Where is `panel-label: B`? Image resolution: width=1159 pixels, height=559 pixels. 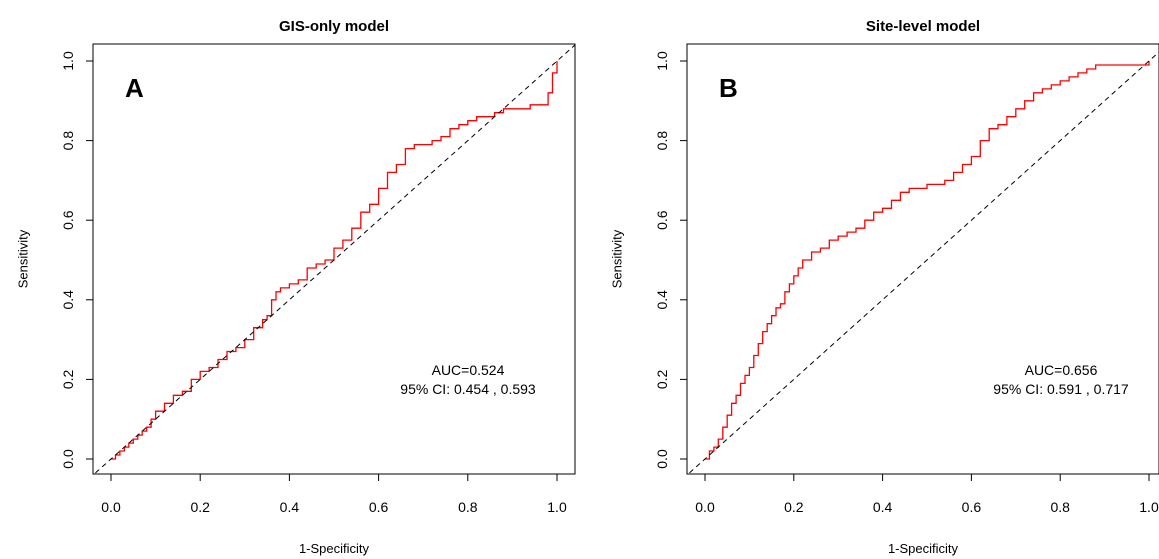 panel-label: B is located at coordinates (728, 88).